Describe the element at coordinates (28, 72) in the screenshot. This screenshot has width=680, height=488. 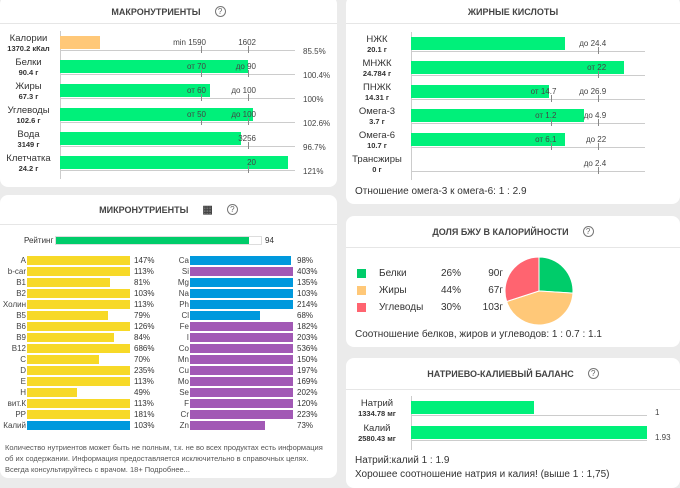
I see `row-amount: 90.4 г` at that location.